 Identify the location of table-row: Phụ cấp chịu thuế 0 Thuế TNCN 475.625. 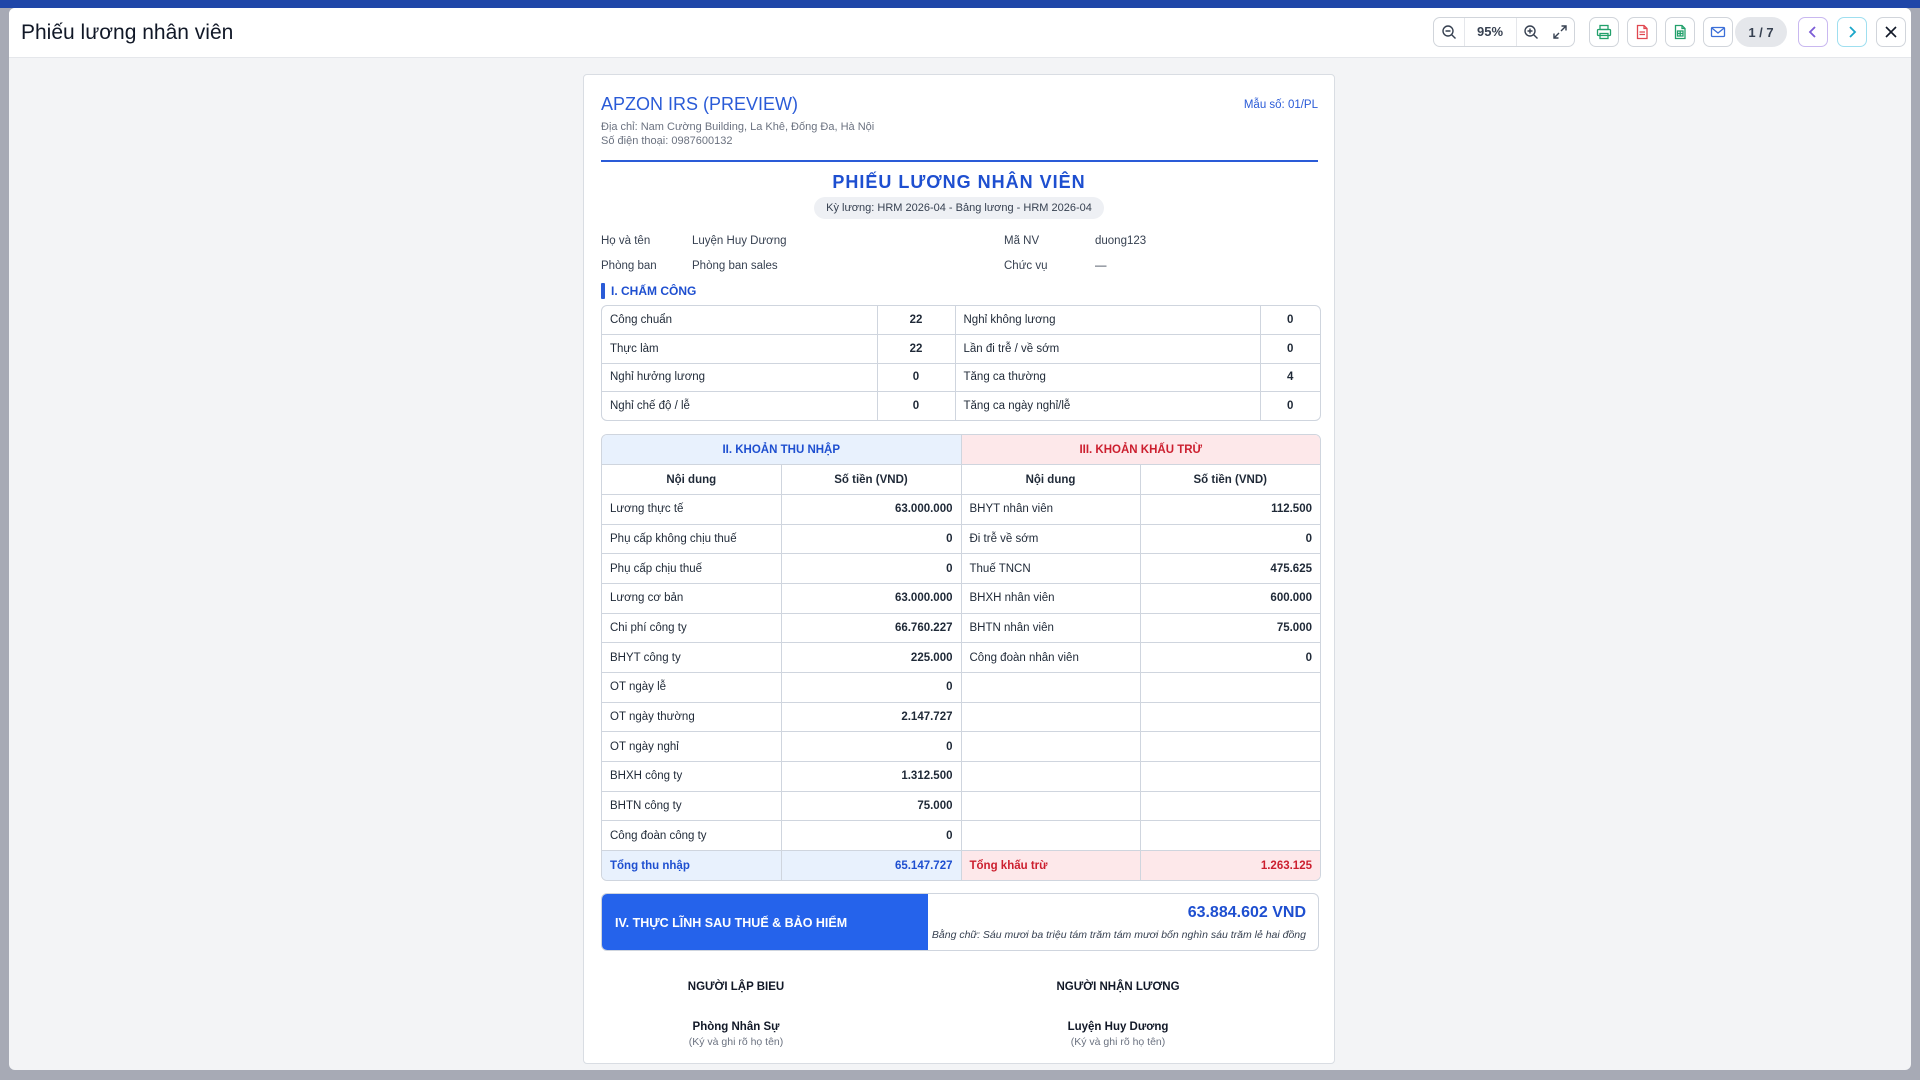
(961, 568).